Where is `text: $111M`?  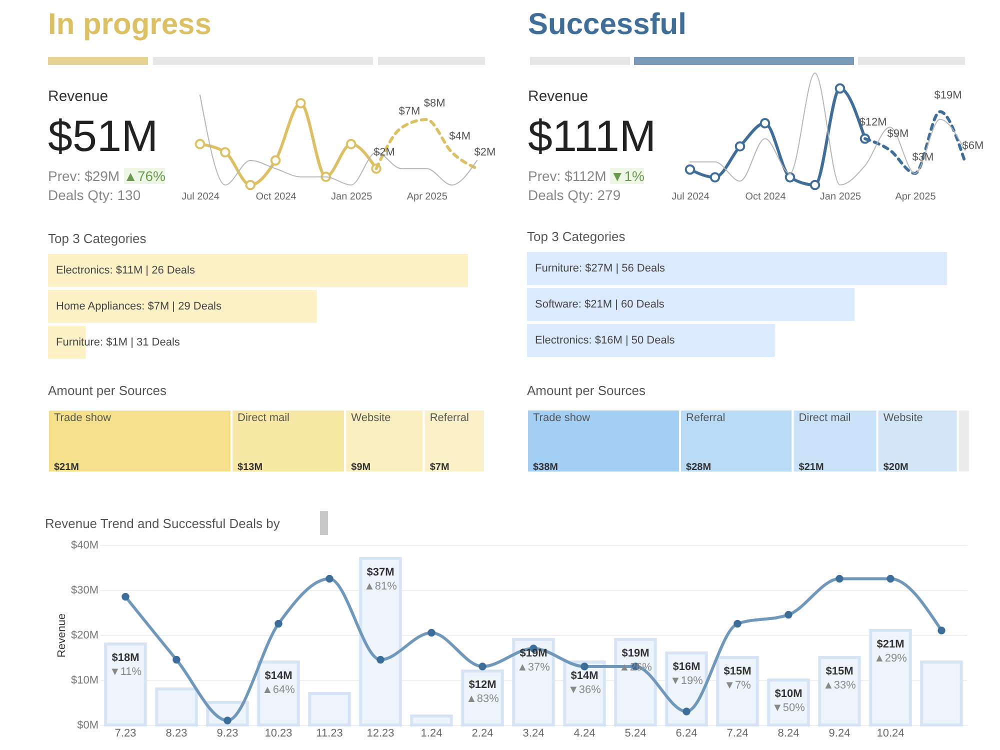
text: $111M is located at coordinates (592, 137).